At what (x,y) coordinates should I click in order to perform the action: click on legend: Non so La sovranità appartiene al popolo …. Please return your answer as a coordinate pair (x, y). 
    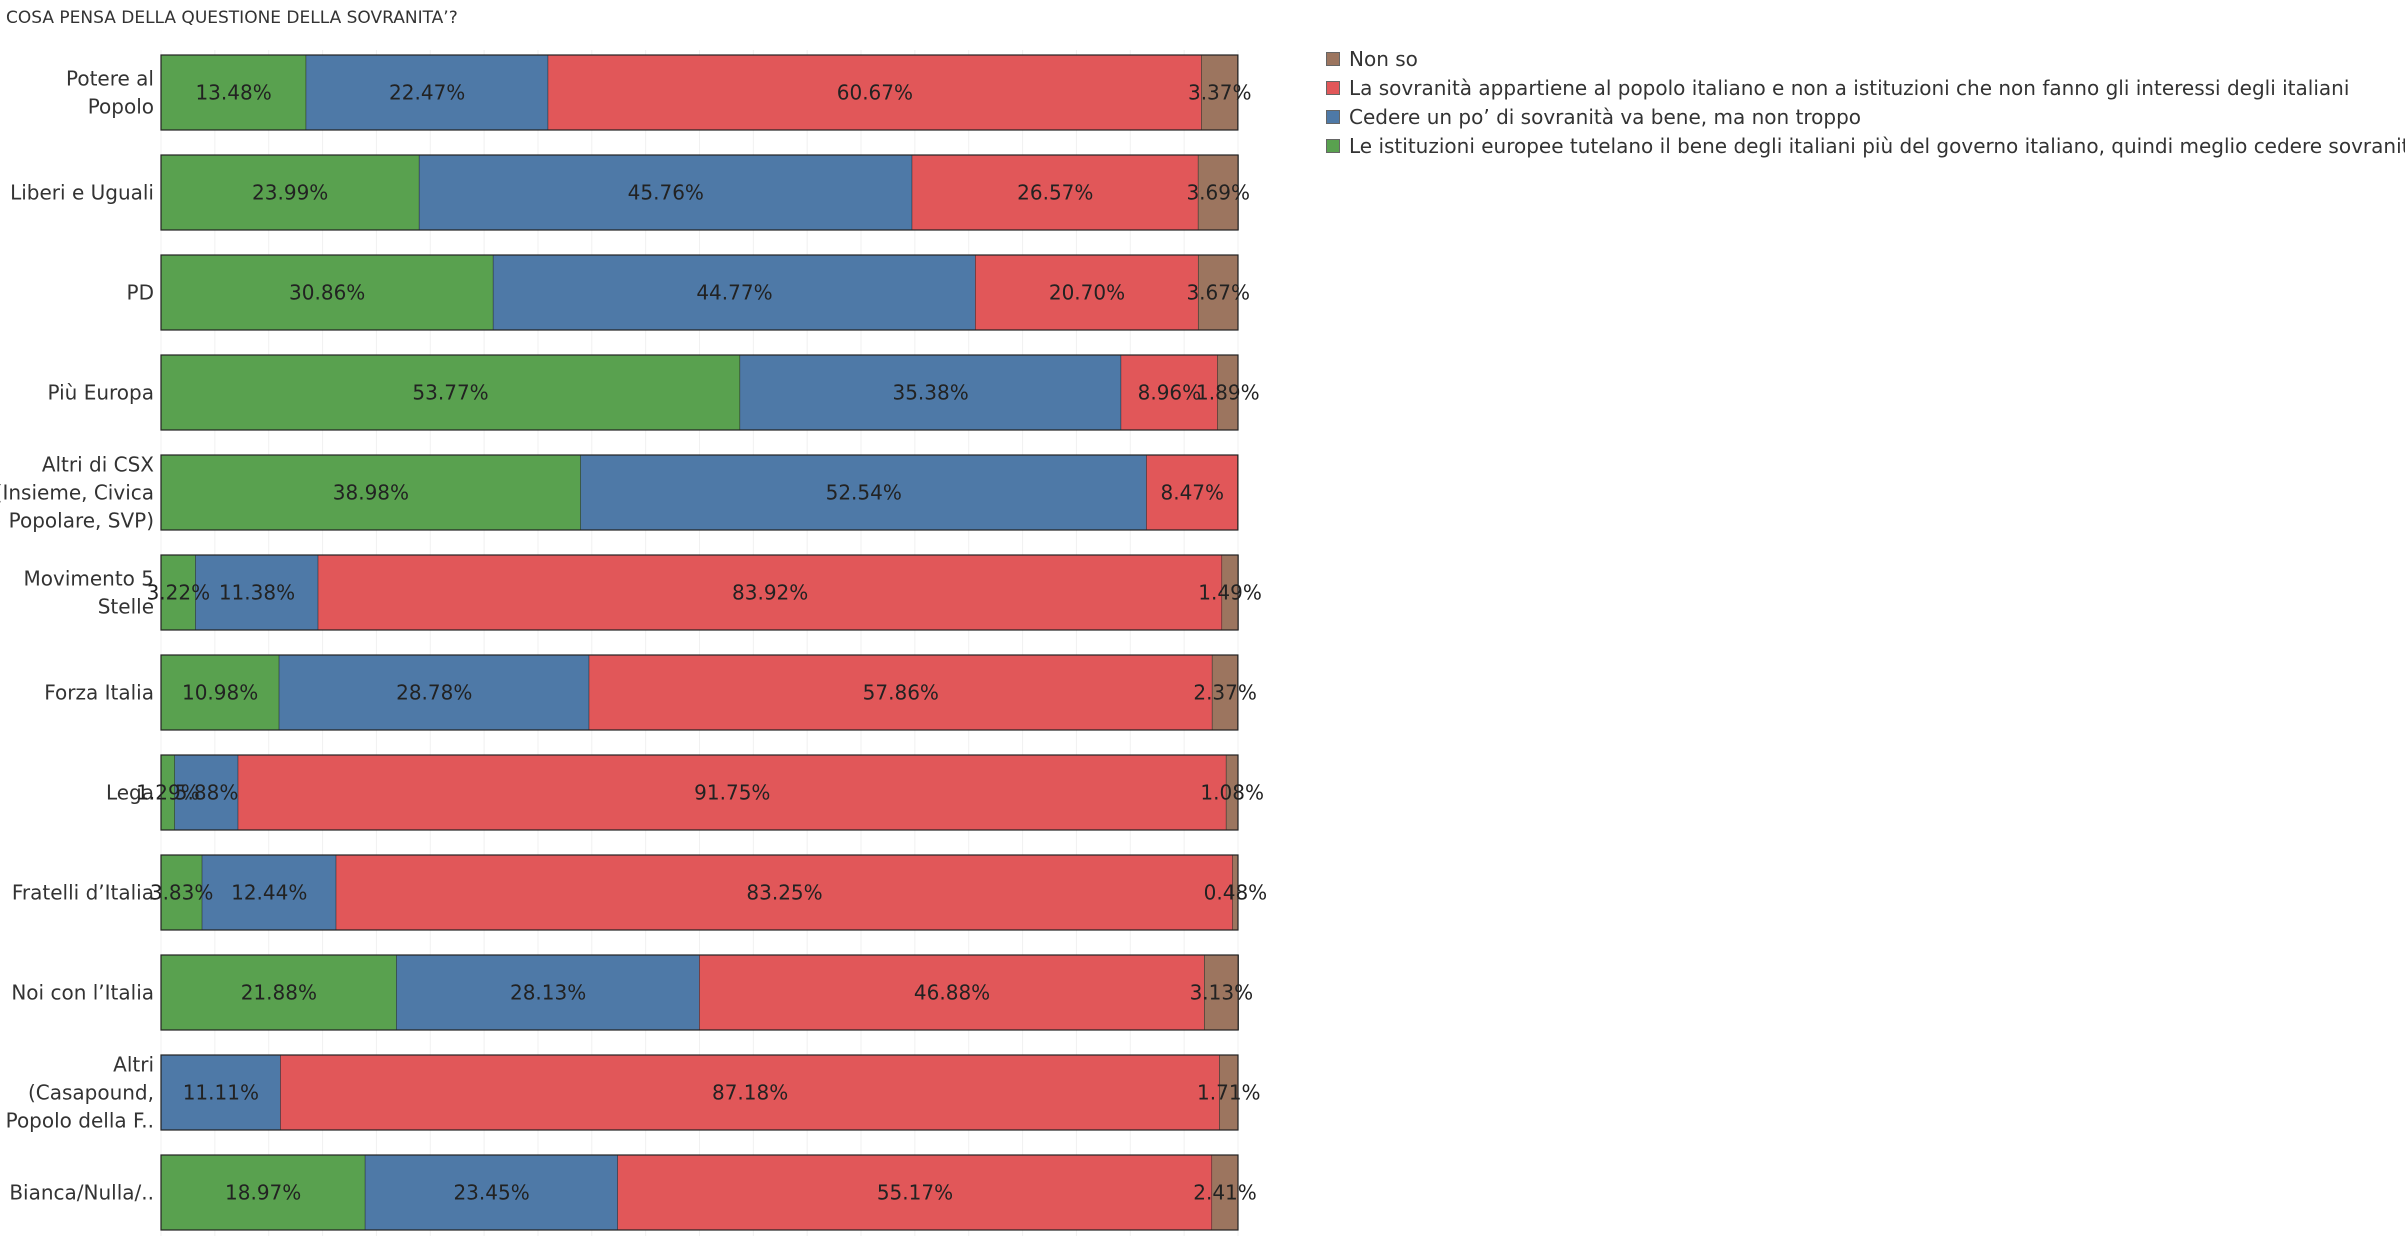
    Looking at the image, I should click on (1865, 102).